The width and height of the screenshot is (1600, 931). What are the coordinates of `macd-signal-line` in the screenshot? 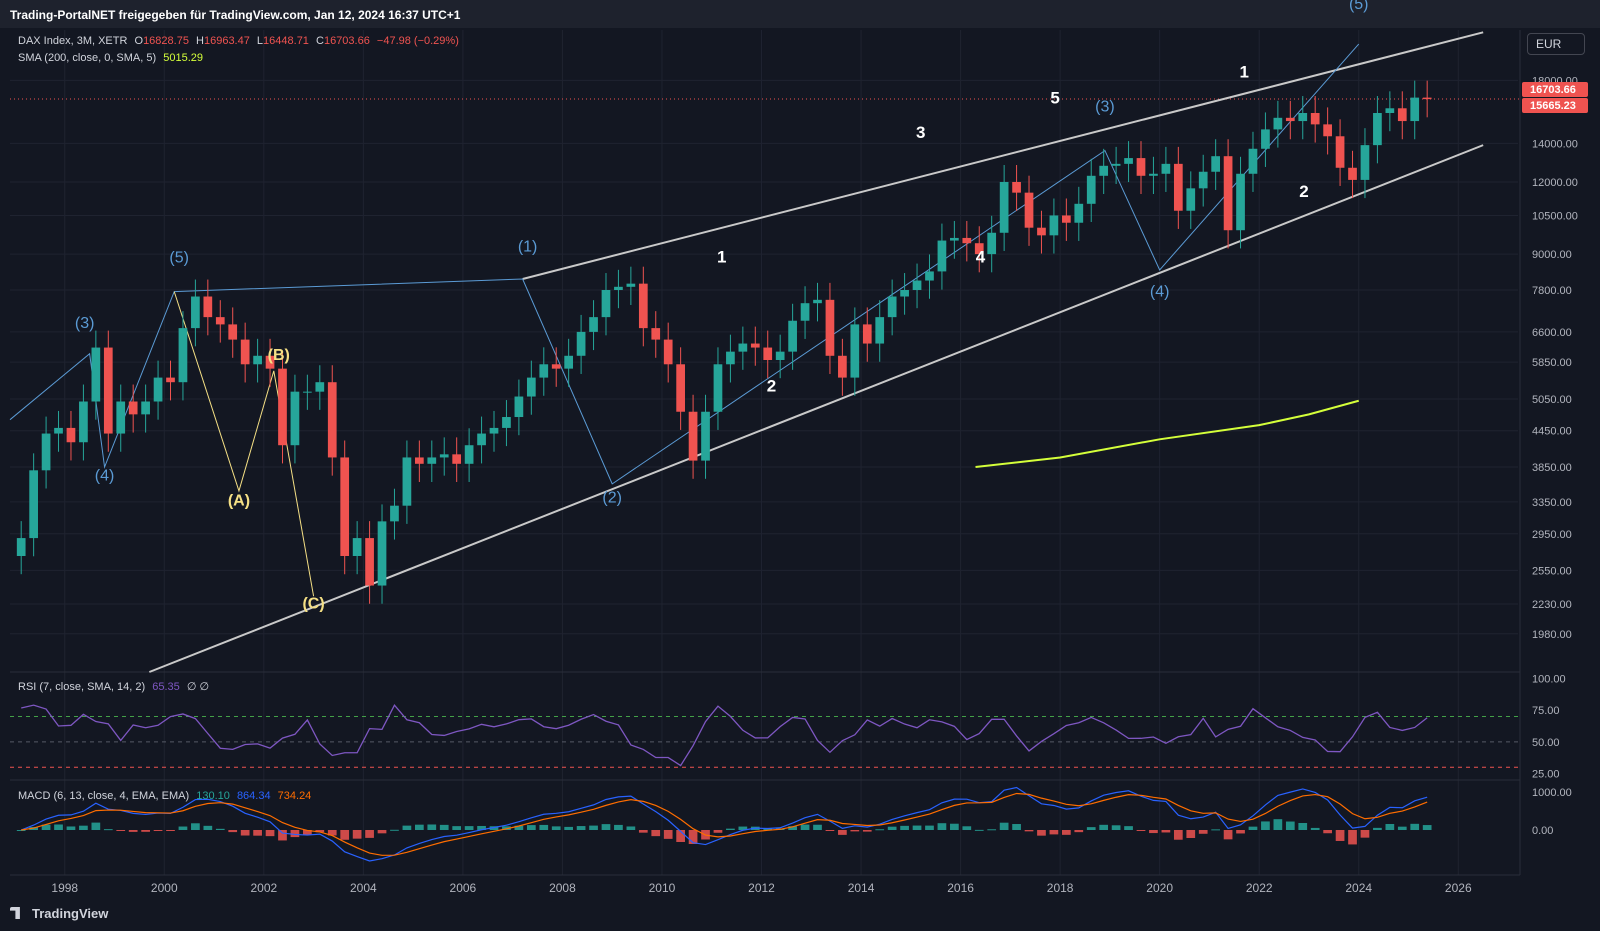 It's located at (724, 824).